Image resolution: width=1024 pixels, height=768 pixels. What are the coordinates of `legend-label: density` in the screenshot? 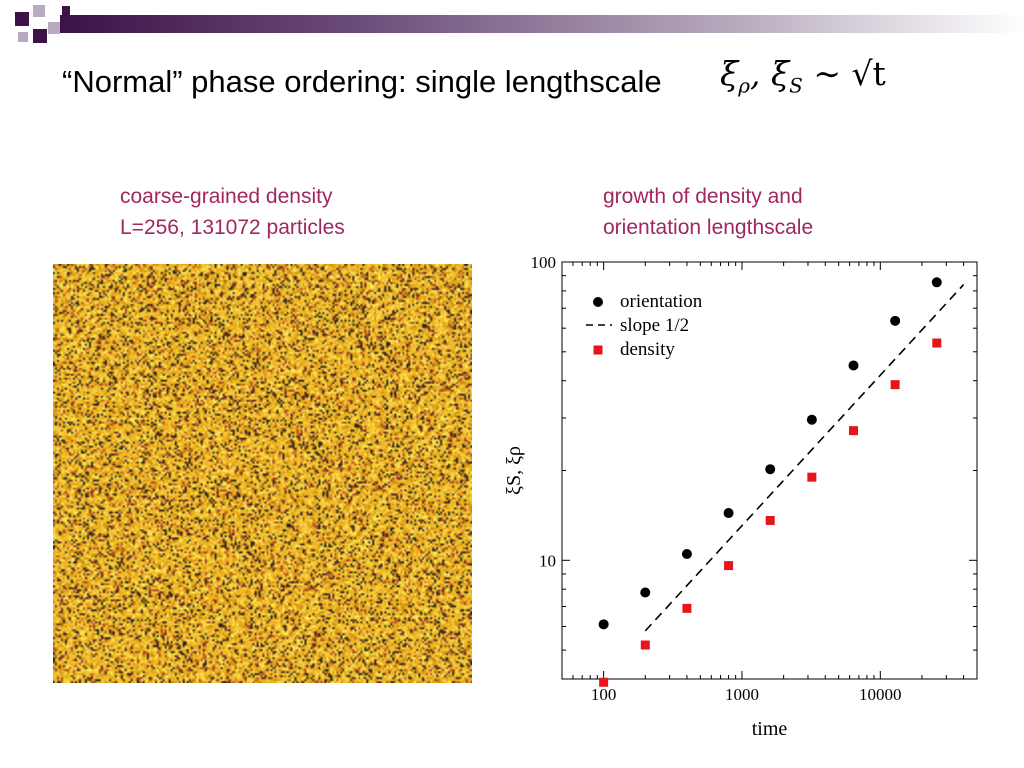 It's located at (647, 349).